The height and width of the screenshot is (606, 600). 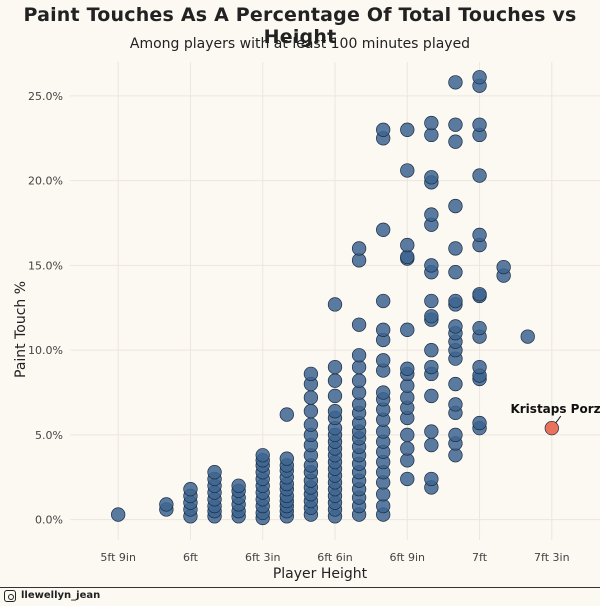 I want to click on x-tick-label: 5ft 9in, so click(x=118, y=557).